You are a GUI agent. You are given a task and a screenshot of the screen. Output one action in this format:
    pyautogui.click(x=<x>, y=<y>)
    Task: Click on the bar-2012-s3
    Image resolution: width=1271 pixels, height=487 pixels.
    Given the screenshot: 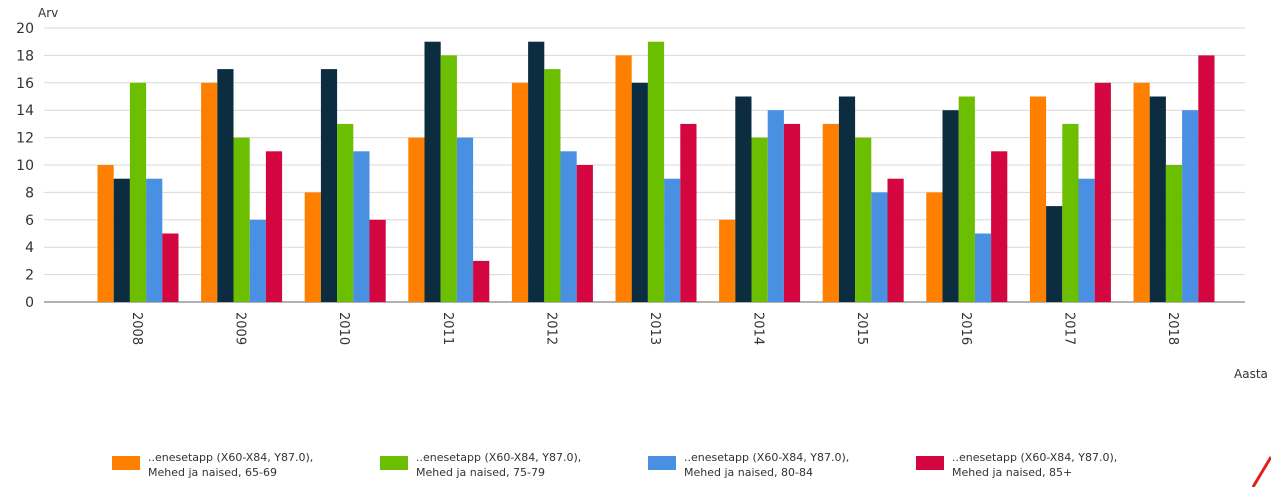 What is the action you would take?
    pyautogui.click(x=568, y=226)
    